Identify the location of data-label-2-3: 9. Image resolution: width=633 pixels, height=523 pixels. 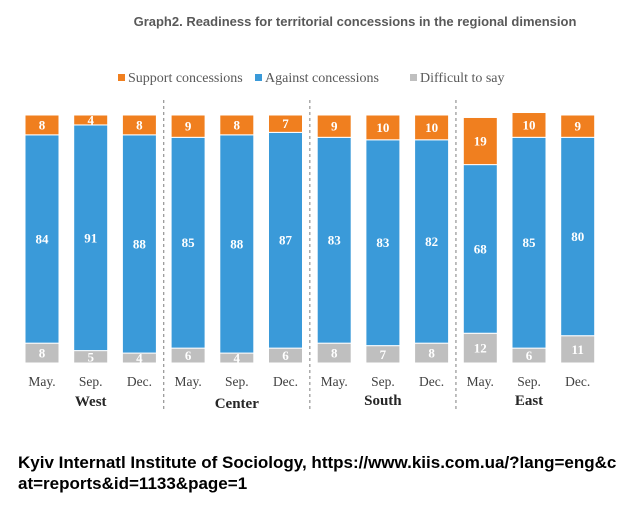
(188, 126).